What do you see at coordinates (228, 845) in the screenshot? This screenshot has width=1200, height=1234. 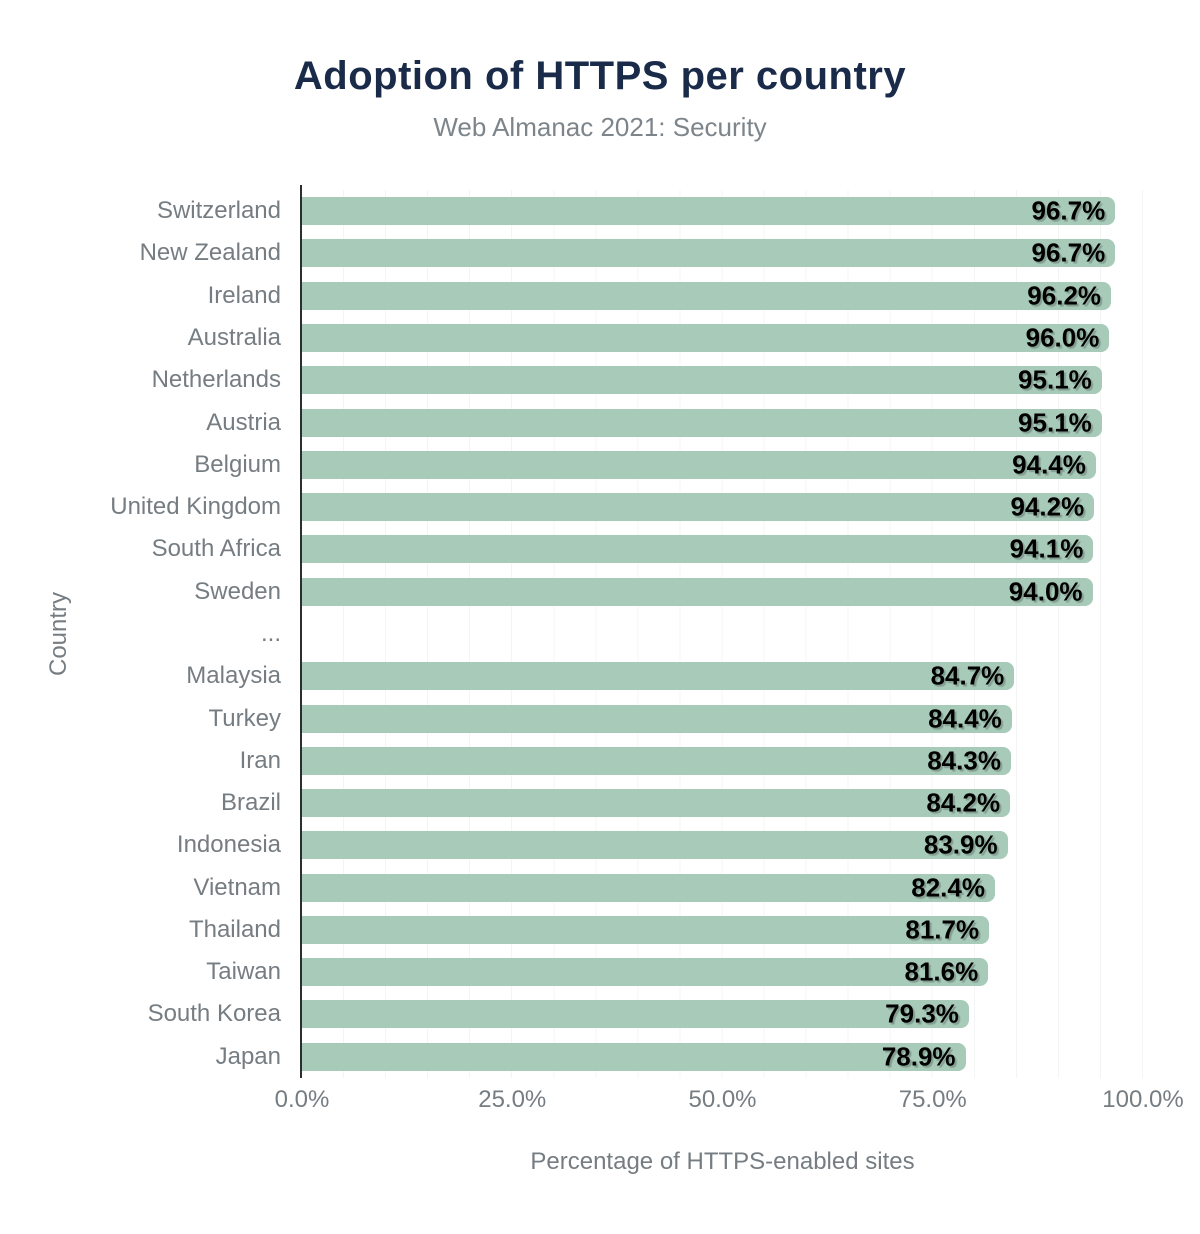 I see `category-label: Indonesia` at bounding box center [228, 845].